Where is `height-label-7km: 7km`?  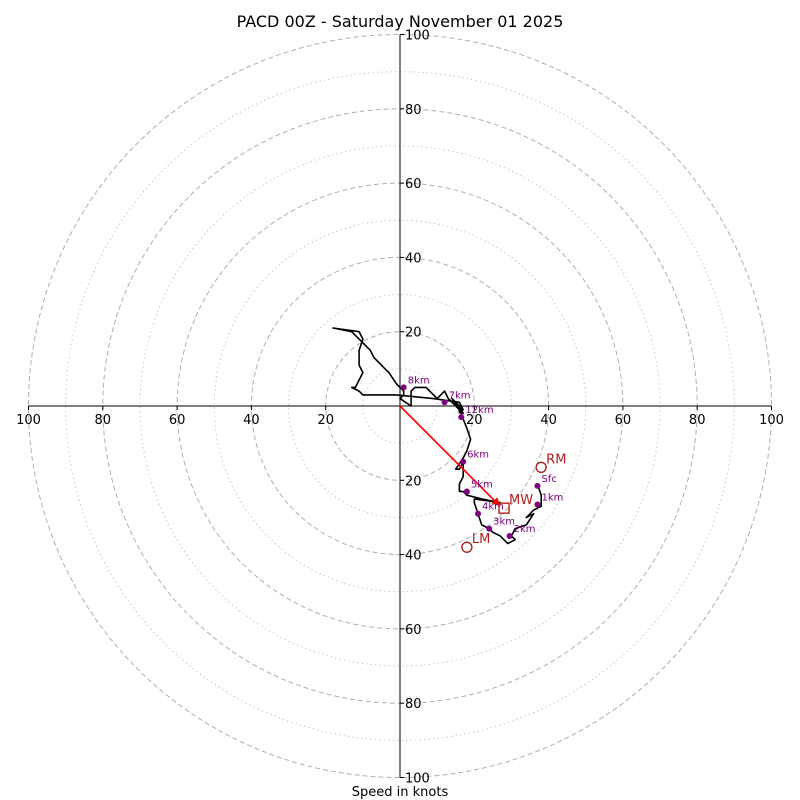
height-label-7km: 7km is located at coordinates (460, 395).